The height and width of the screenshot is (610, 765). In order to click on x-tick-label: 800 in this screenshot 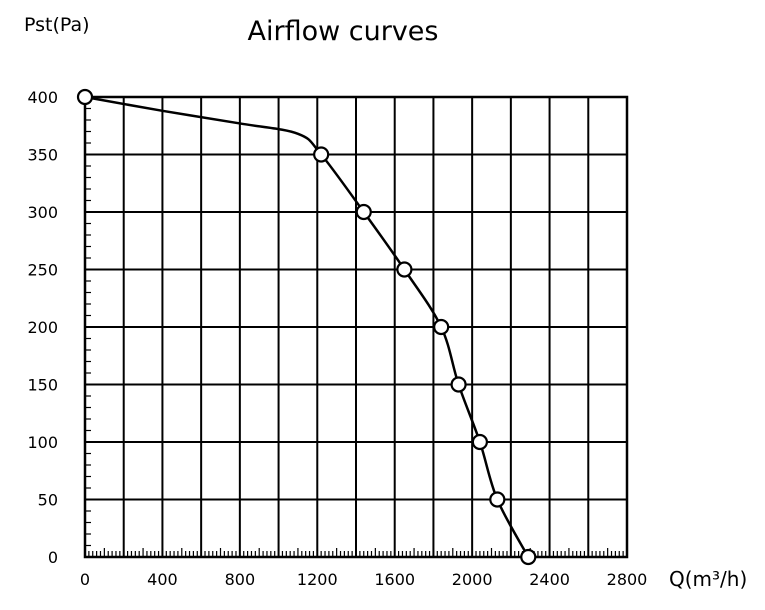, I will do `click(240, 579)`.